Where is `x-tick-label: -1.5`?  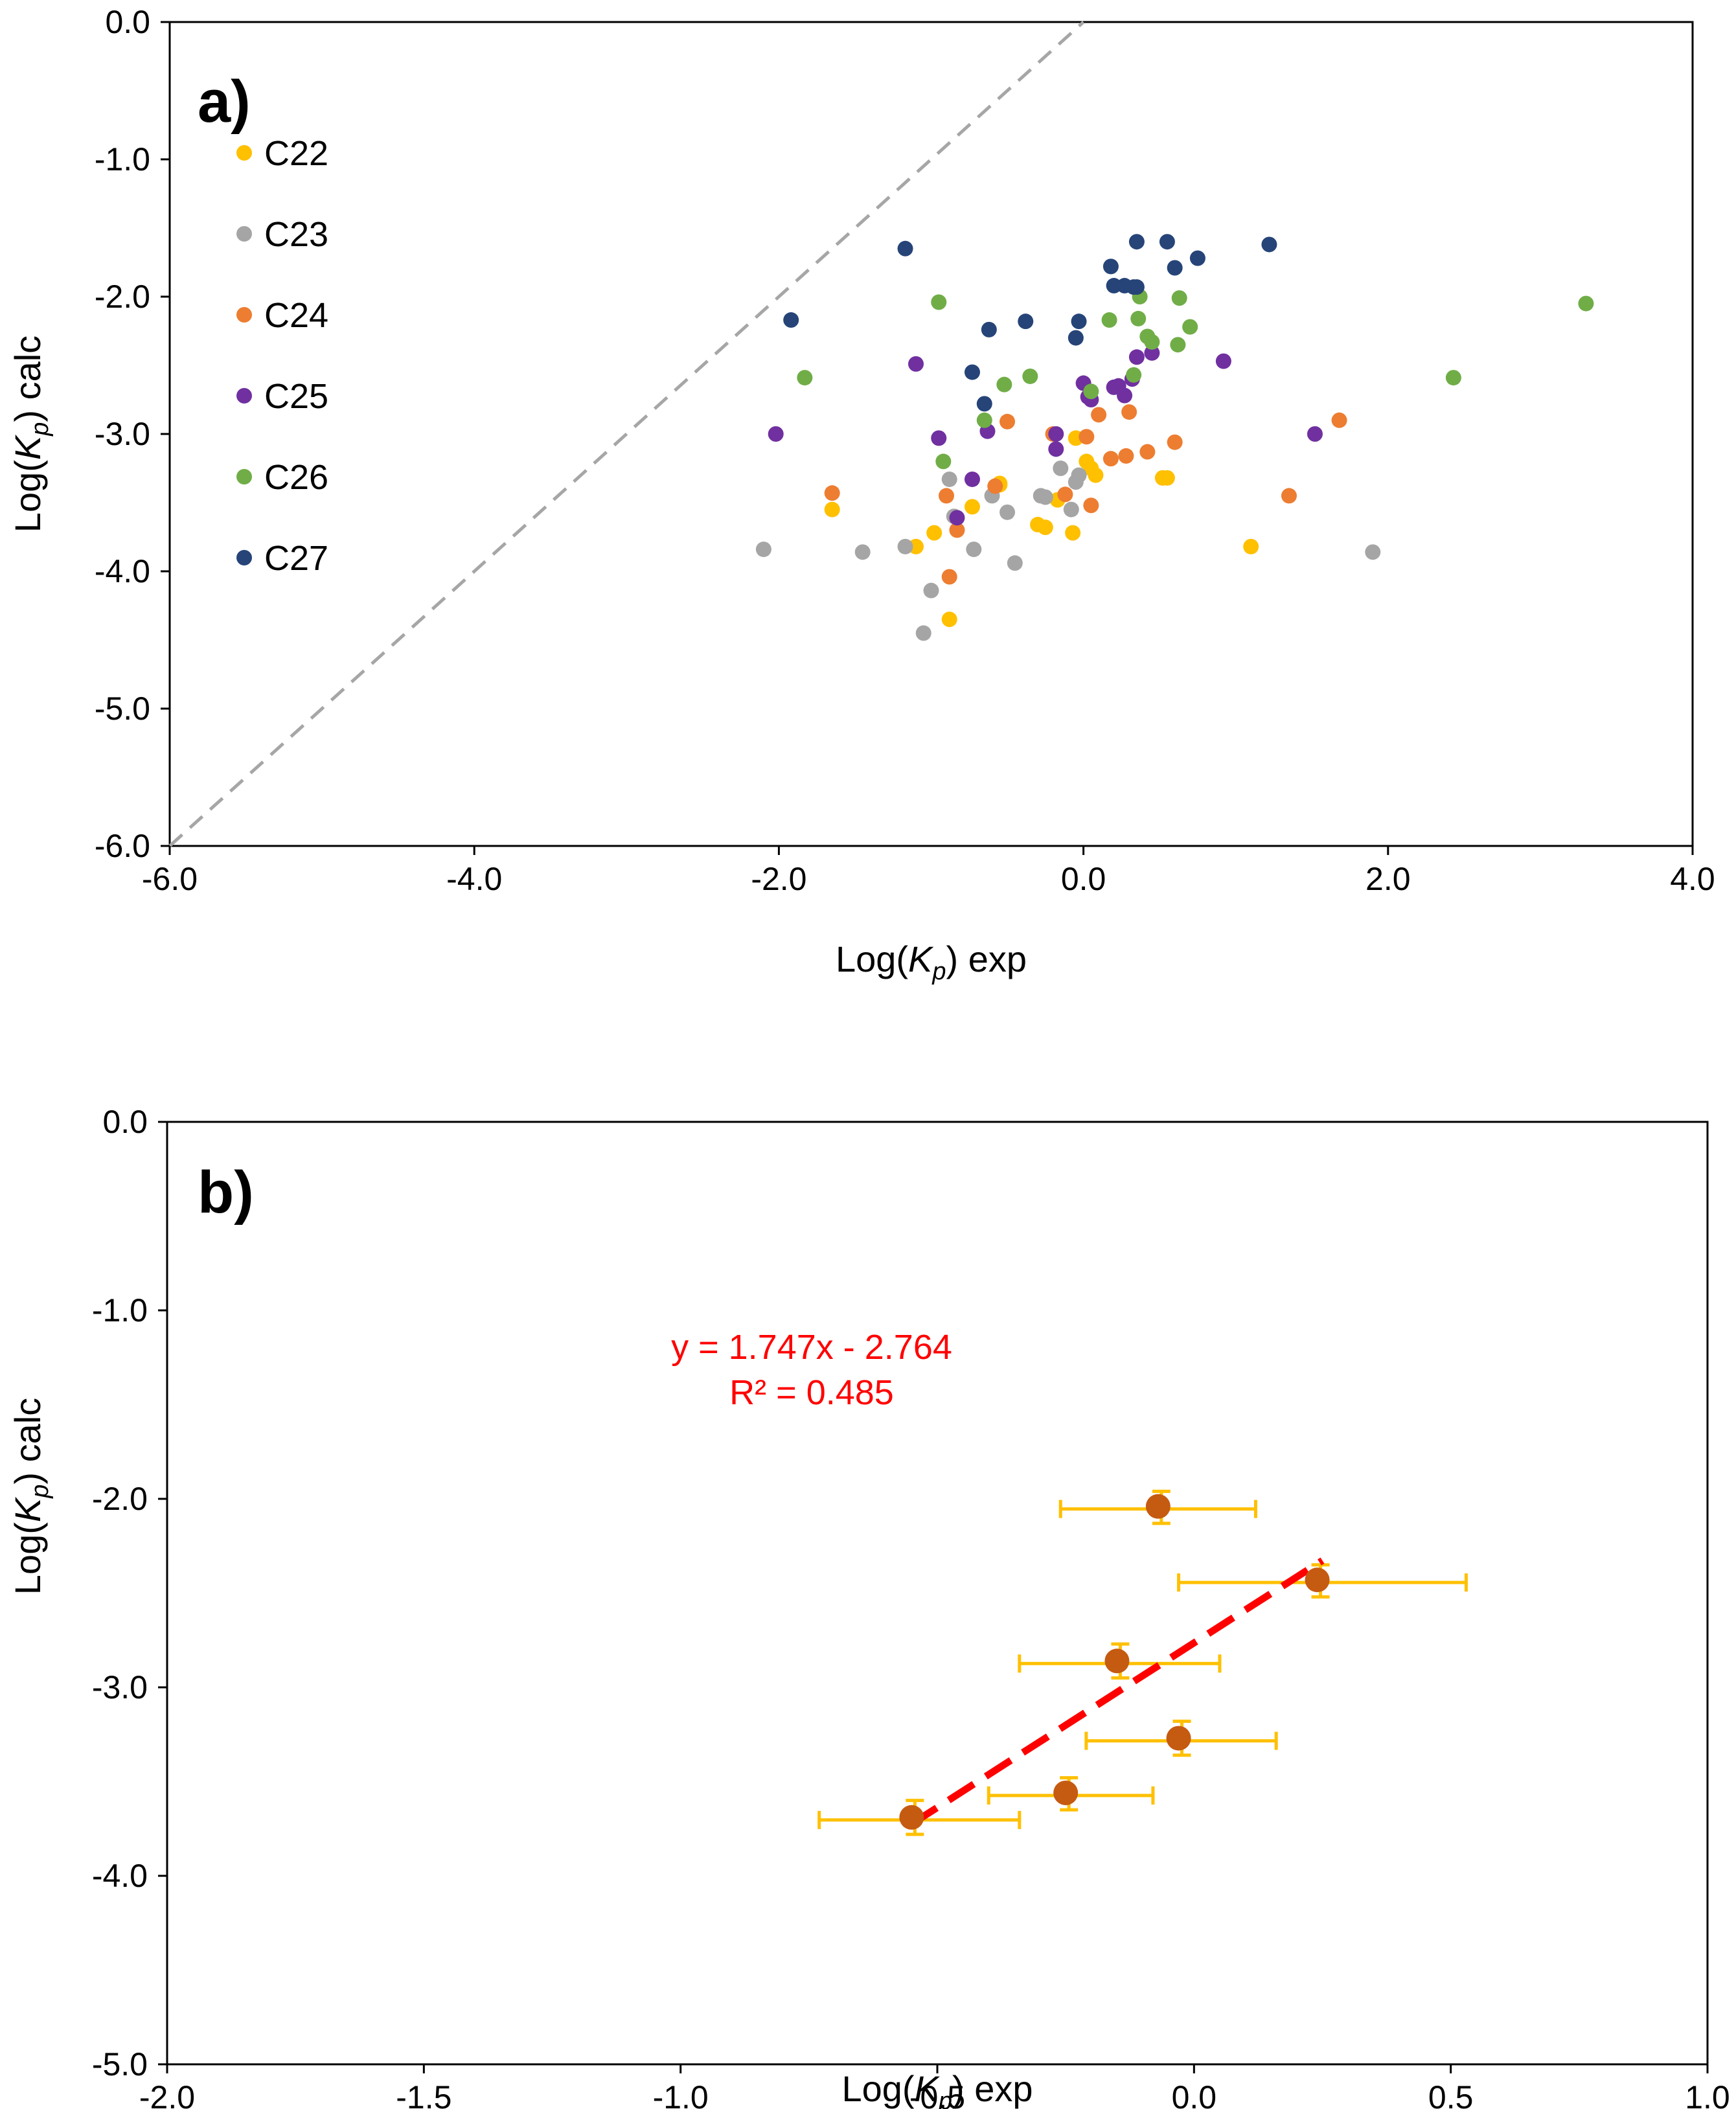
x-tick-label: -1.5 is located at coordinates (424, 2094).